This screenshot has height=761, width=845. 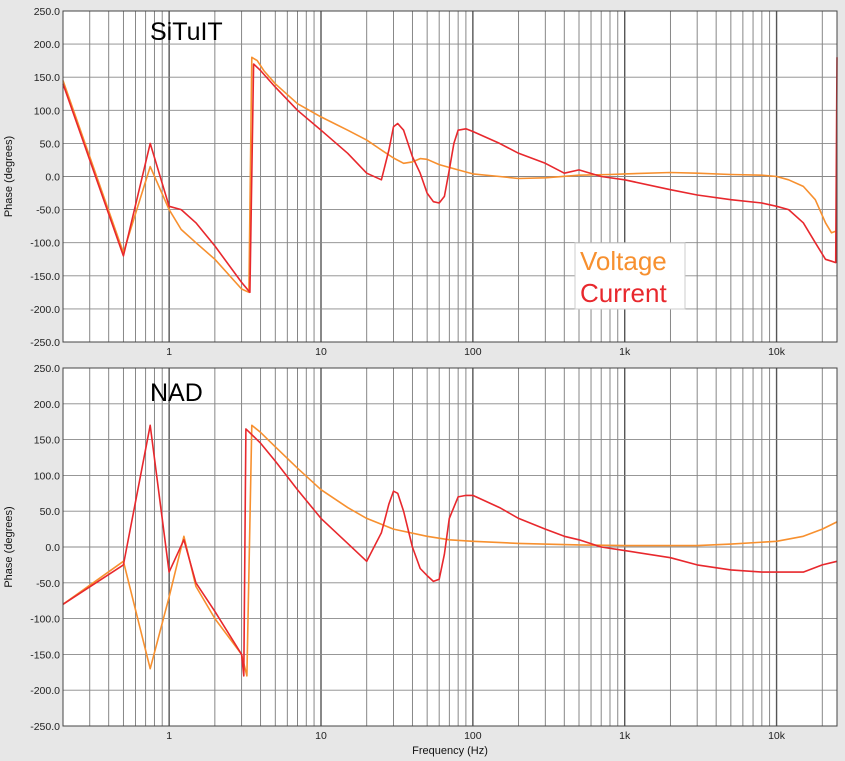 I want to click on legend-entry-current: Current, so click(x=623, y=293).